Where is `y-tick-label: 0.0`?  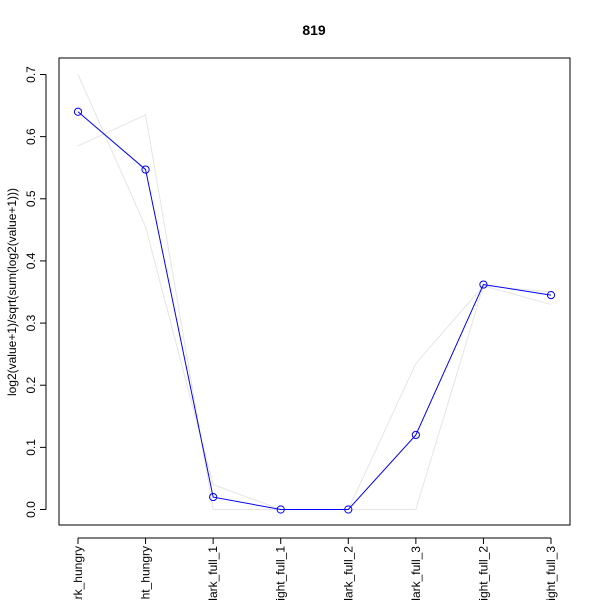
y-tick-label: 0.0 is located at coordinates (31, 509).